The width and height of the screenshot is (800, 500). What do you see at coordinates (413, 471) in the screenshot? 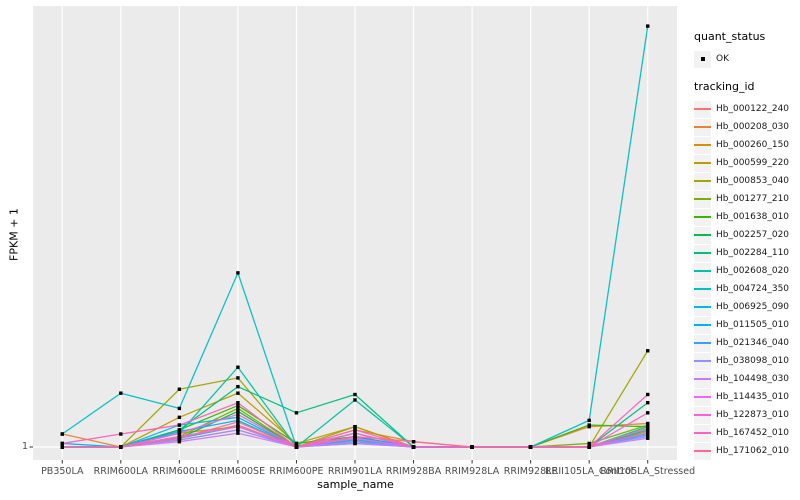
I see `x-tick-label-RRIM928BA: RRIM928BA` at bounding box center [413, 471].